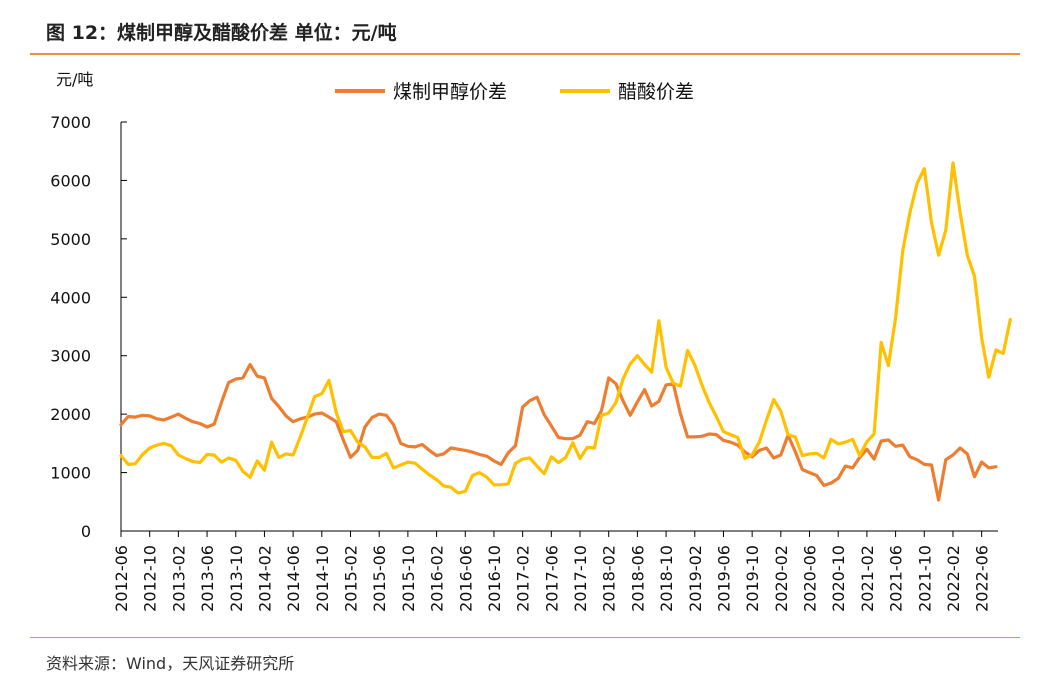  Describe the element at coordinates (70, 414) in the screenshot. I see `y-tick-label: 2000` at that location.